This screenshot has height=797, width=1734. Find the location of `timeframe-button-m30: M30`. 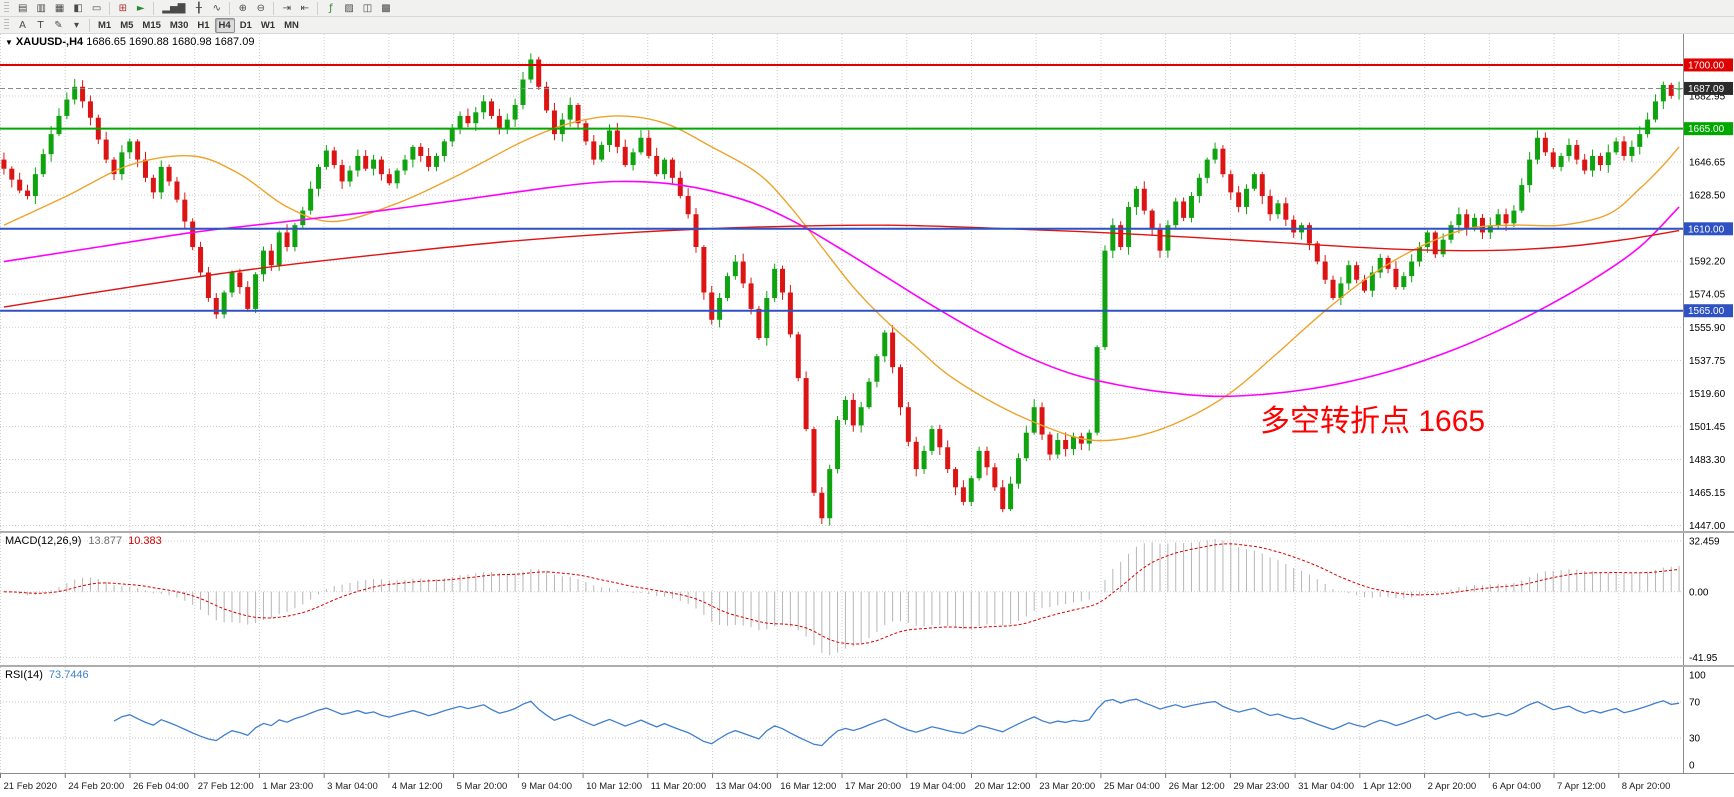

timeframe-button-m30: M30 is located at coordinates (179, 25).